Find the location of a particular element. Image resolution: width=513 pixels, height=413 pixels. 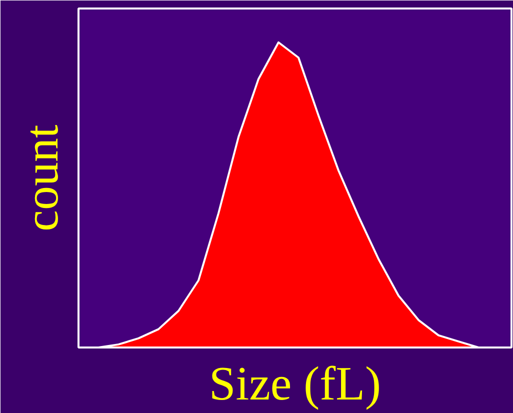

y-axis-title: count is located at coordinates (42, 178).